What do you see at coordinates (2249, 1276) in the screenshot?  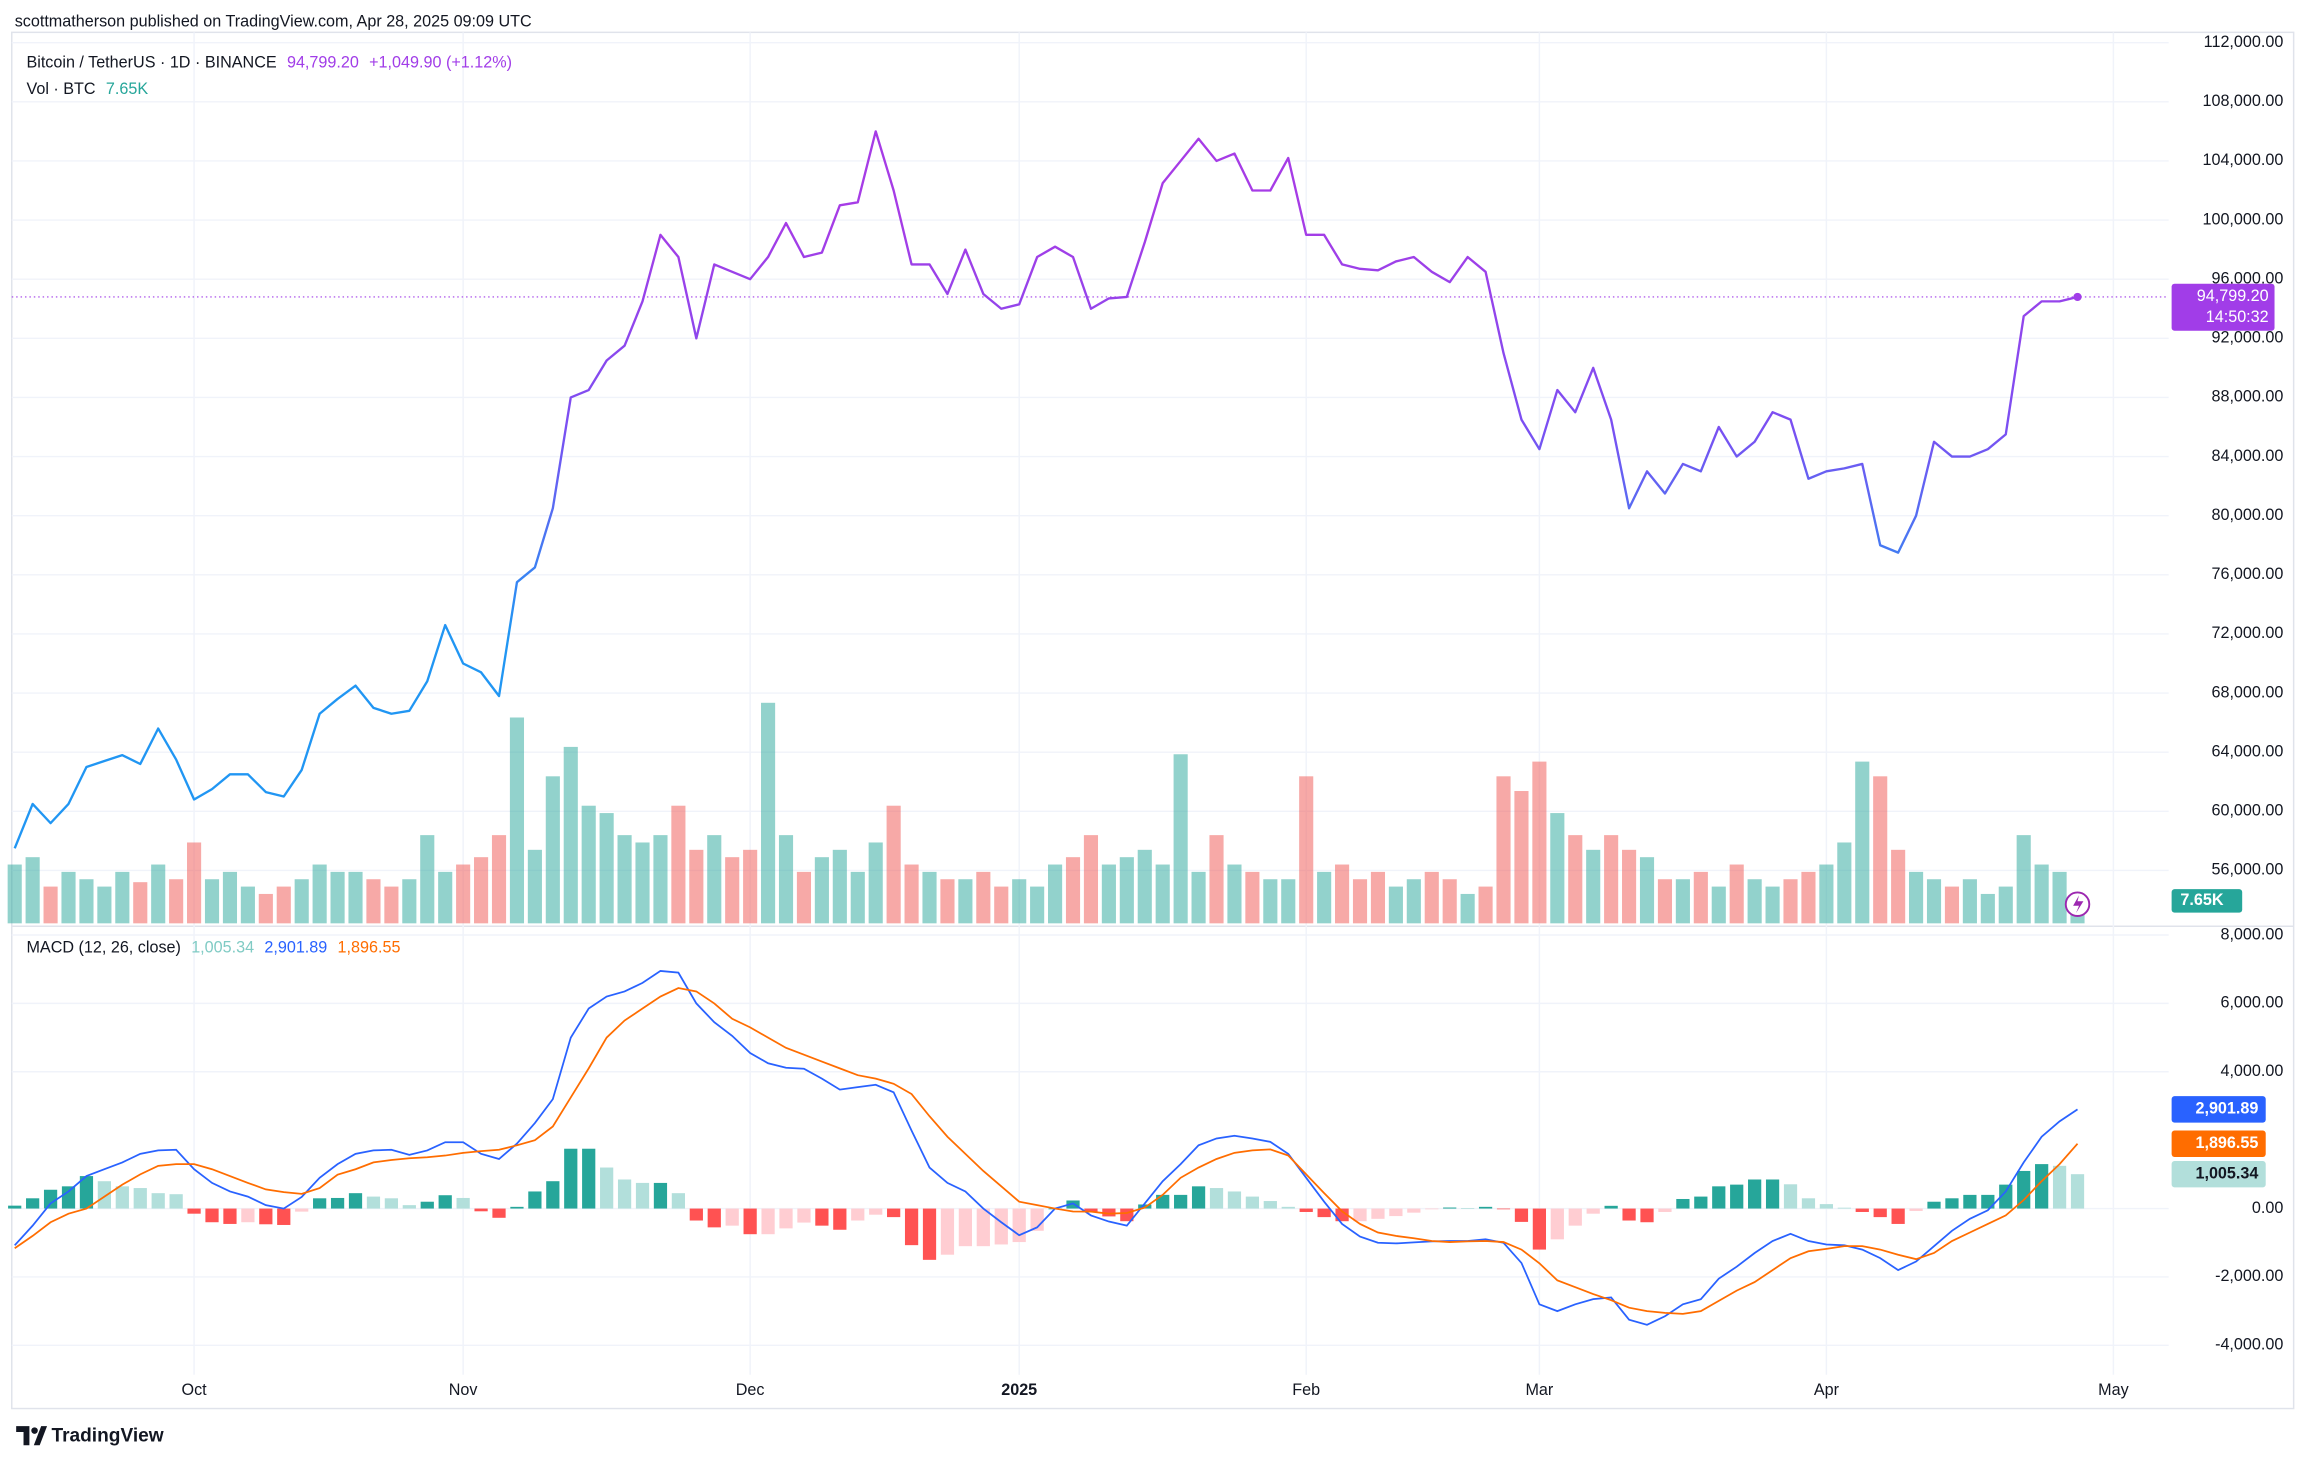 I see `y-tick-label: -2,000.00` at bounding box center [2249, 1276].